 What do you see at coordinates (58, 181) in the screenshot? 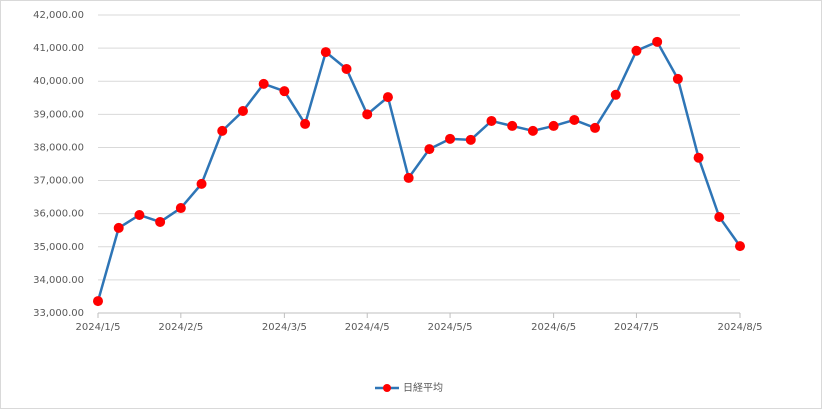
I see `y-tick-label: 37,000.00` at bounding box center [58, 181].